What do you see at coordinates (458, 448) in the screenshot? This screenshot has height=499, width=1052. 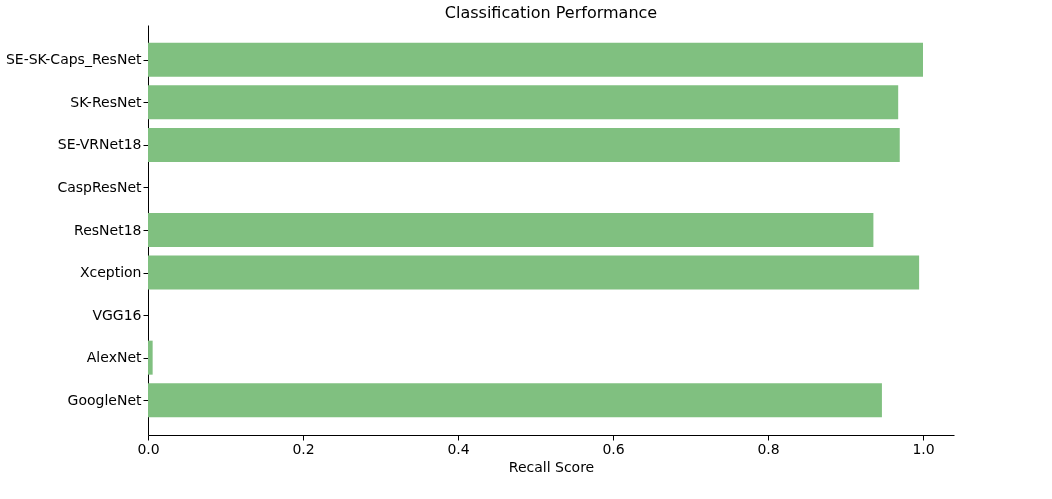 I see `x-tick-label: 0.4` at bounding box center [458, 448].